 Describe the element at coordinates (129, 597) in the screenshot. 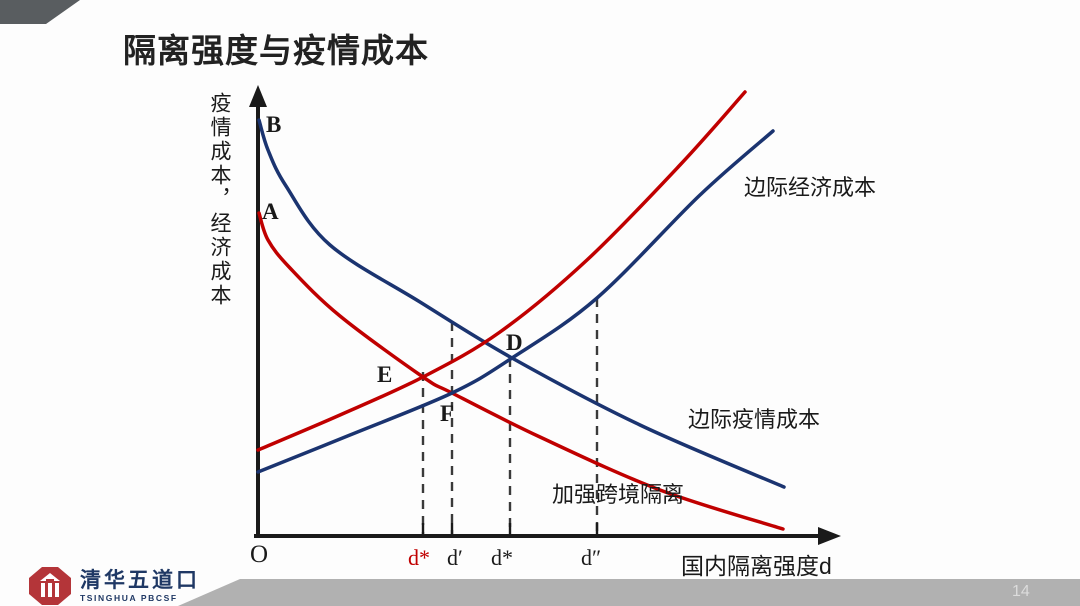

I see `logo-text-en: TSINGHUA PBCSF` at that location.